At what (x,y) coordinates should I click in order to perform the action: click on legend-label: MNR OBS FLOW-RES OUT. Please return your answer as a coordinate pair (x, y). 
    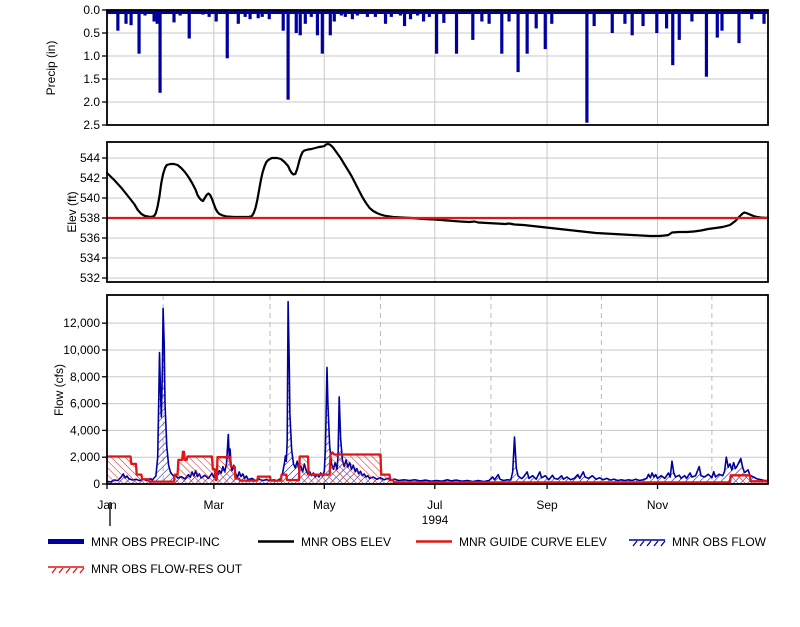
    Looking at the image, I should click on (167, 569).